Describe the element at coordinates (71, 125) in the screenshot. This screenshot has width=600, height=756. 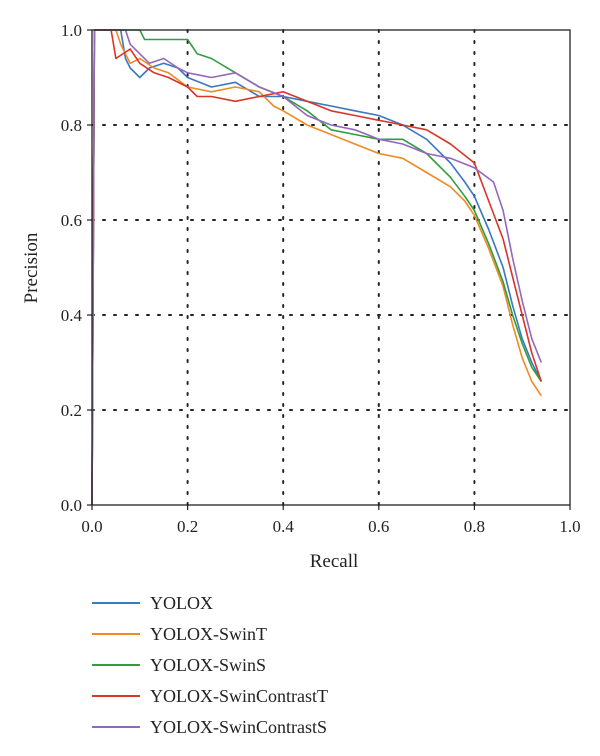
I see `y-tick-label: 0.8` at that location.